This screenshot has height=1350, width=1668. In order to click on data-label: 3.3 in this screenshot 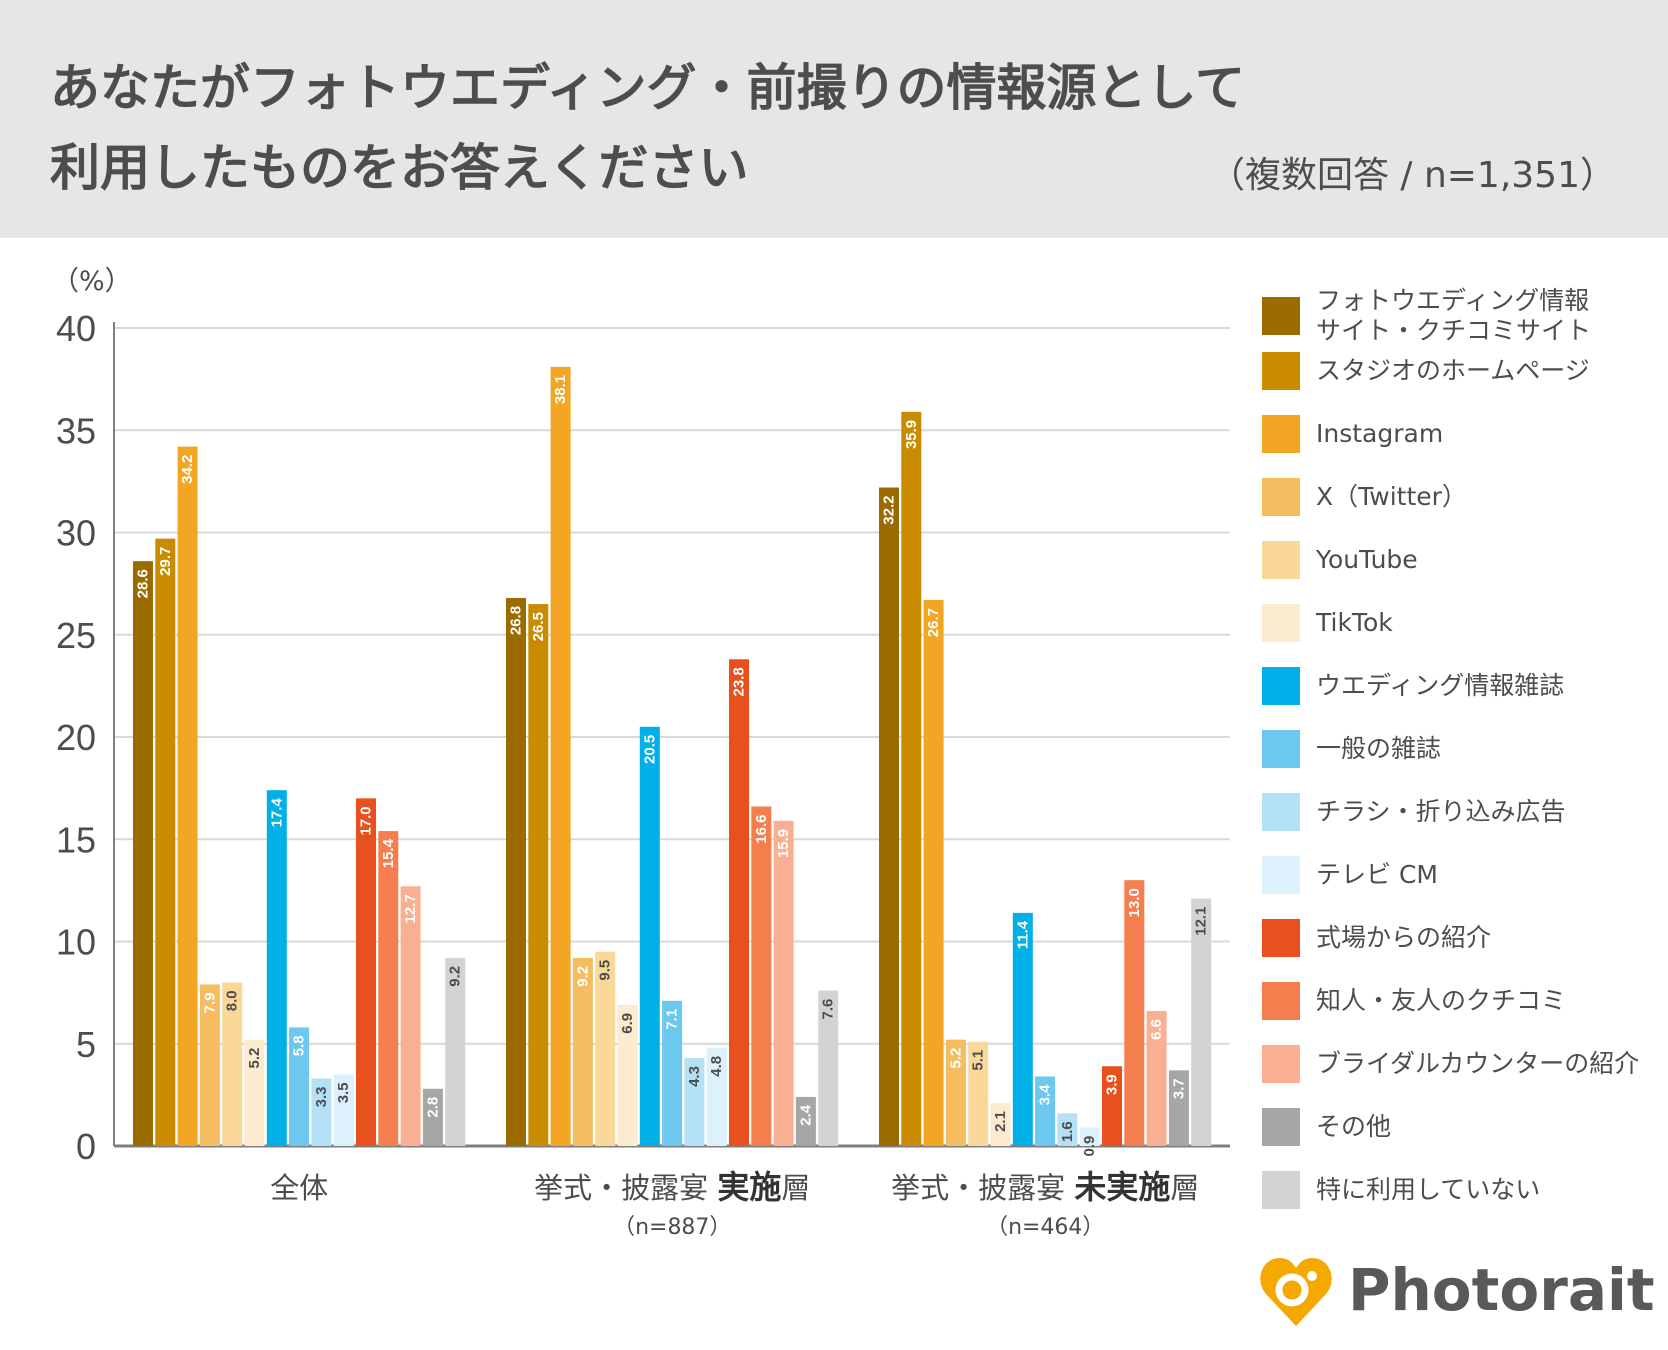, I will do `click(321, 1097)`.